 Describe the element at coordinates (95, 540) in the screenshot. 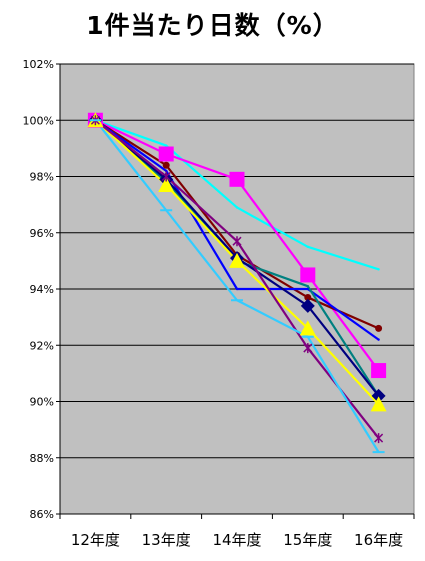

I see `x-tick-label: 12年度` at that location.